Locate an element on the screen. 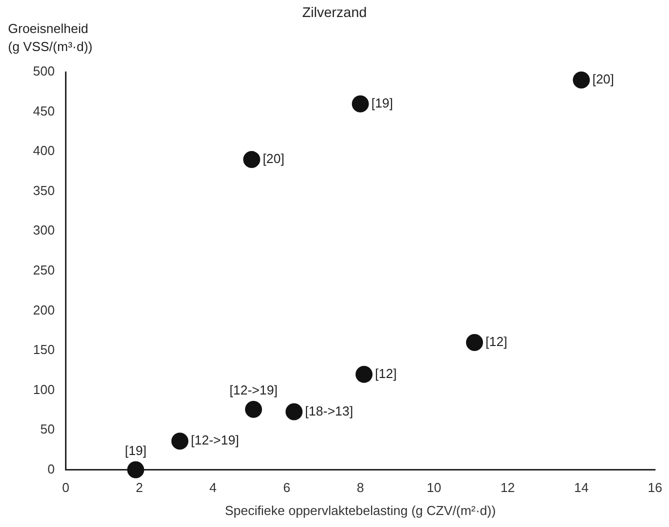  y-tick-label: 200 is located at coordinates (43, 310).